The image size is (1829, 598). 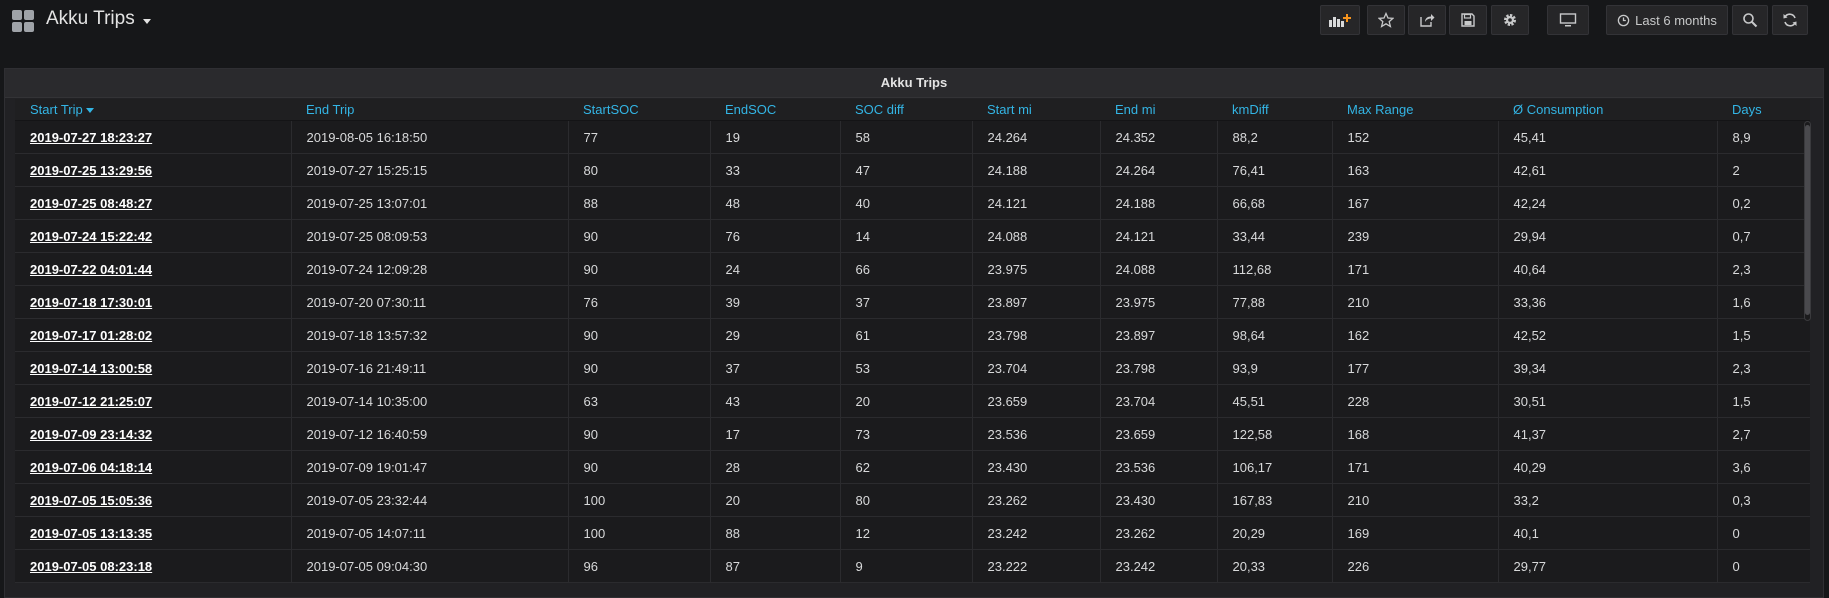 What do you see at coordinates (1763, 236) in the screenshot?
I see `table-cell: 0,7` at bounding box center [1763, 236].